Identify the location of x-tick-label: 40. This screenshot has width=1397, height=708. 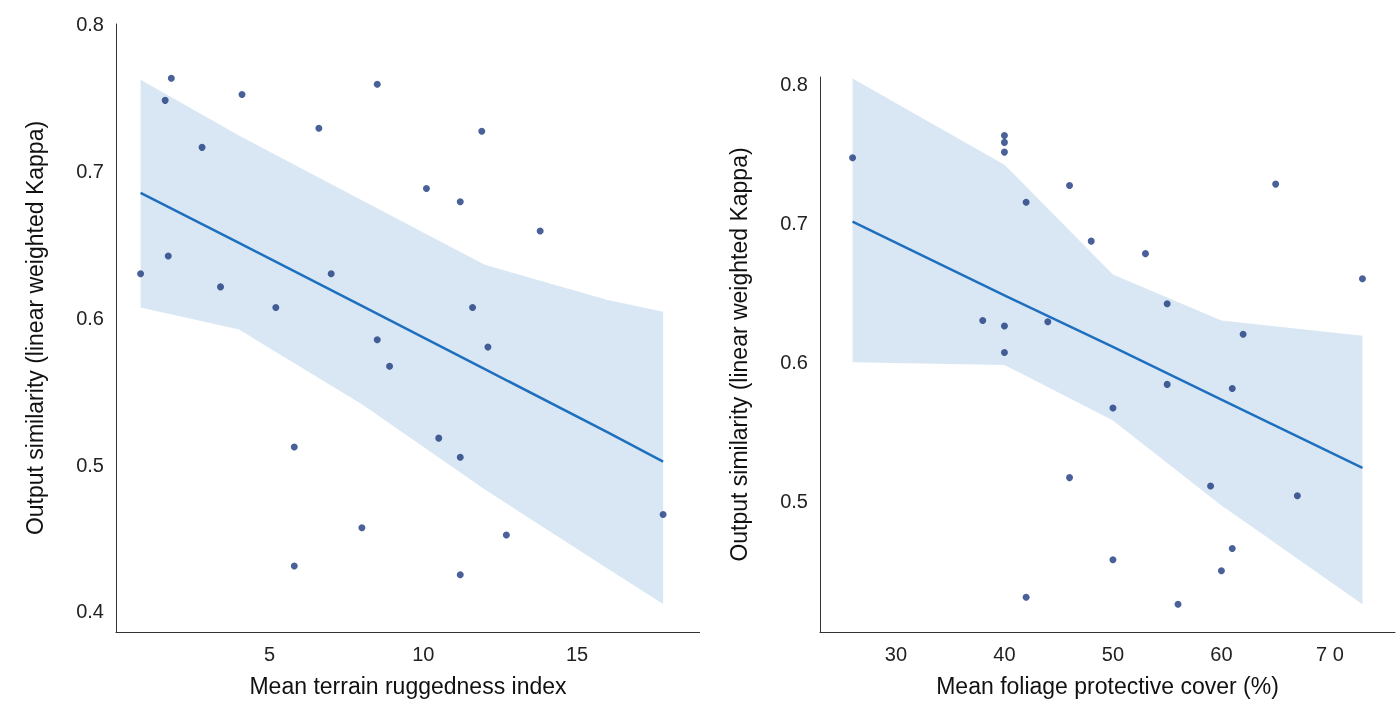
(1004, 654).